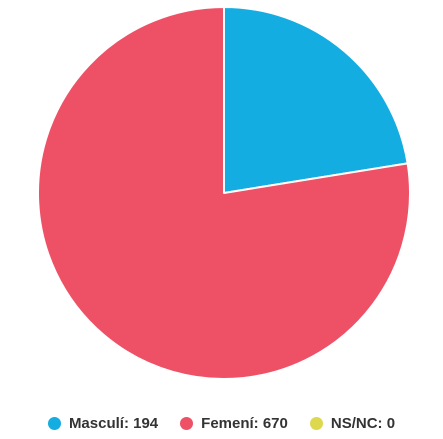 The image size is (443, 439). I want to click on legend-item-femeni: Femení: 670, so click(234, 423).